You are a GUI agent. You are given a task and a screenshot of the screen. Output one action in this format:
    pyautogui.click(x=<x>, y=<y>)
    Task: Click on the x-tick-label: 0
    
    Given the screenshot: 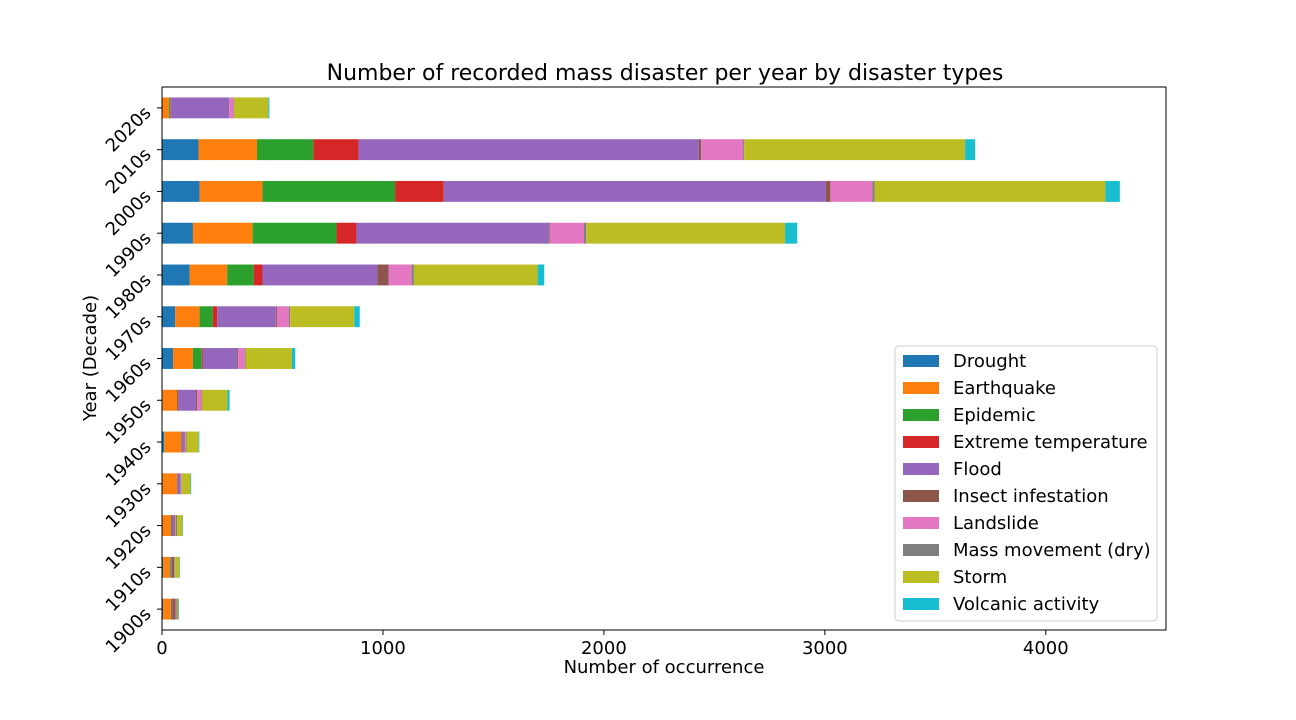 What is the action you would take?
    pyautogui.click(x=161, y=648)
    